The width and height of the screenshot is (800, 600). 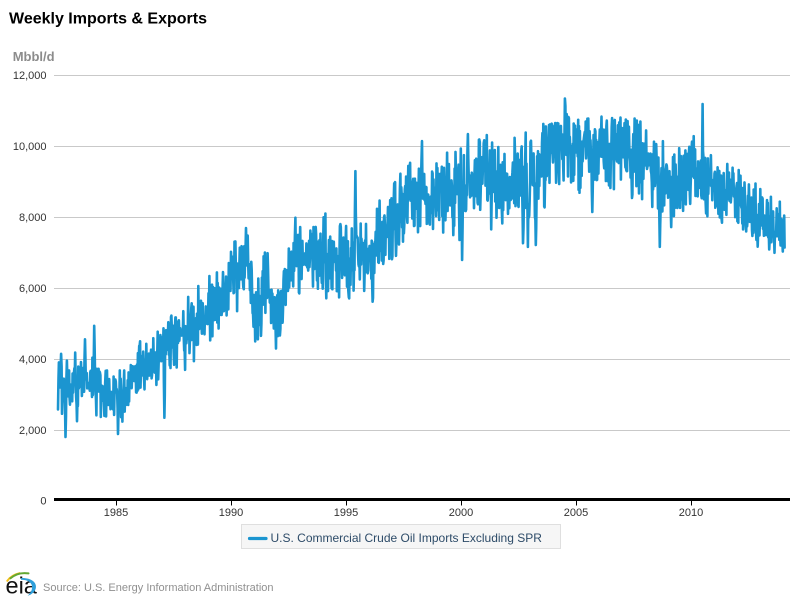 What do you see at coordinates (33, 431) in the screenshot?
I see `svg-text: 2,000` at bounding box center [33, 431].